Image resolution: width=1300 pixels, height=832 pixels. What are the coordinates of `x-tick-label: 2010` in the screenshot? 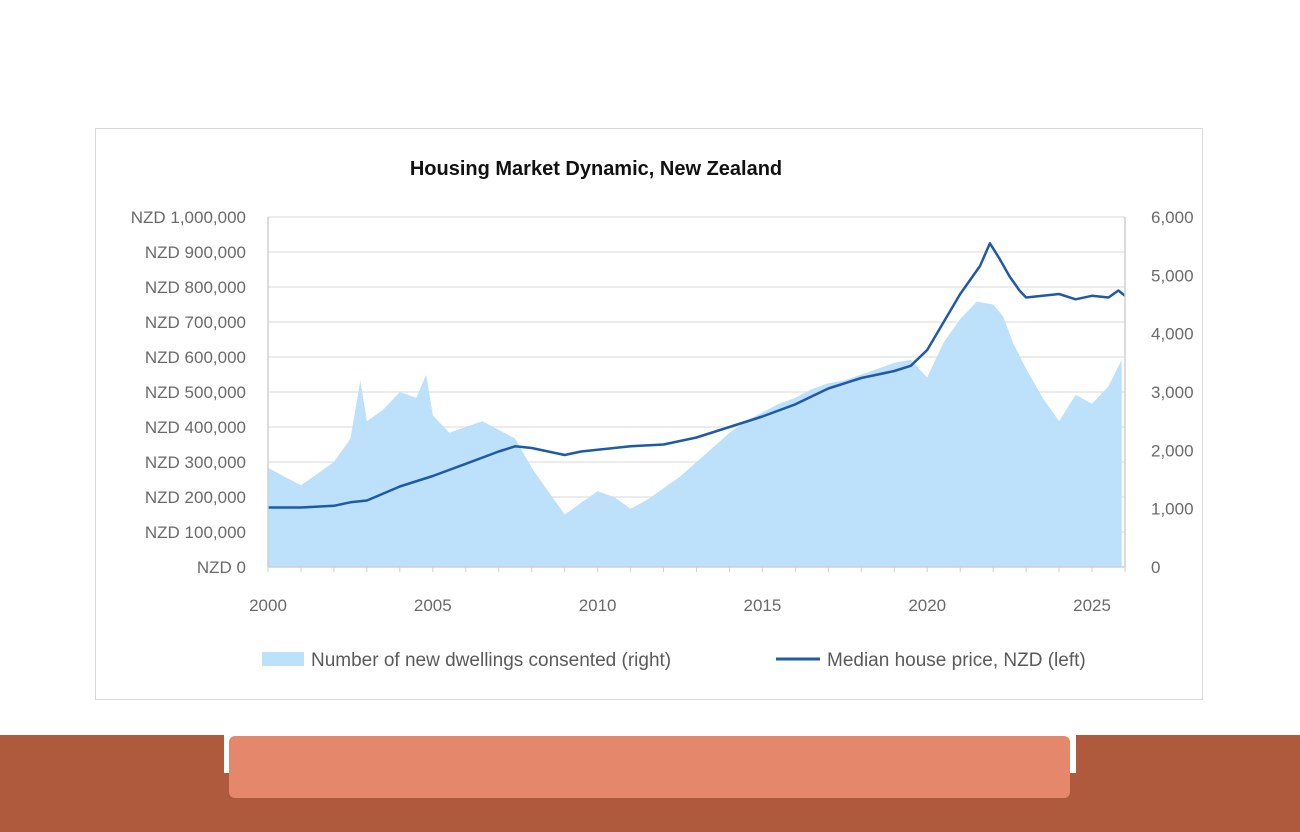 It's located at (598, 605).